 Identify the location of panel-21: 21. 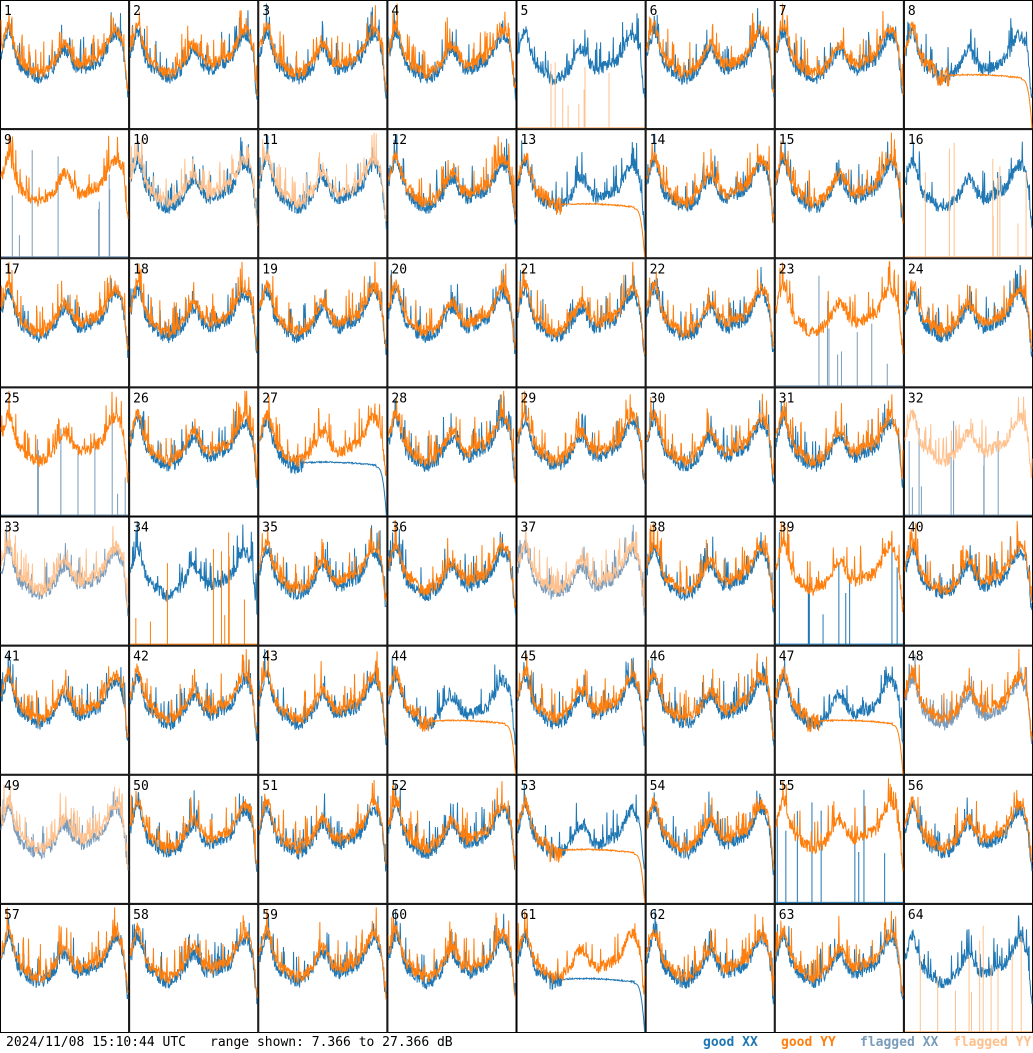
(581, 323).